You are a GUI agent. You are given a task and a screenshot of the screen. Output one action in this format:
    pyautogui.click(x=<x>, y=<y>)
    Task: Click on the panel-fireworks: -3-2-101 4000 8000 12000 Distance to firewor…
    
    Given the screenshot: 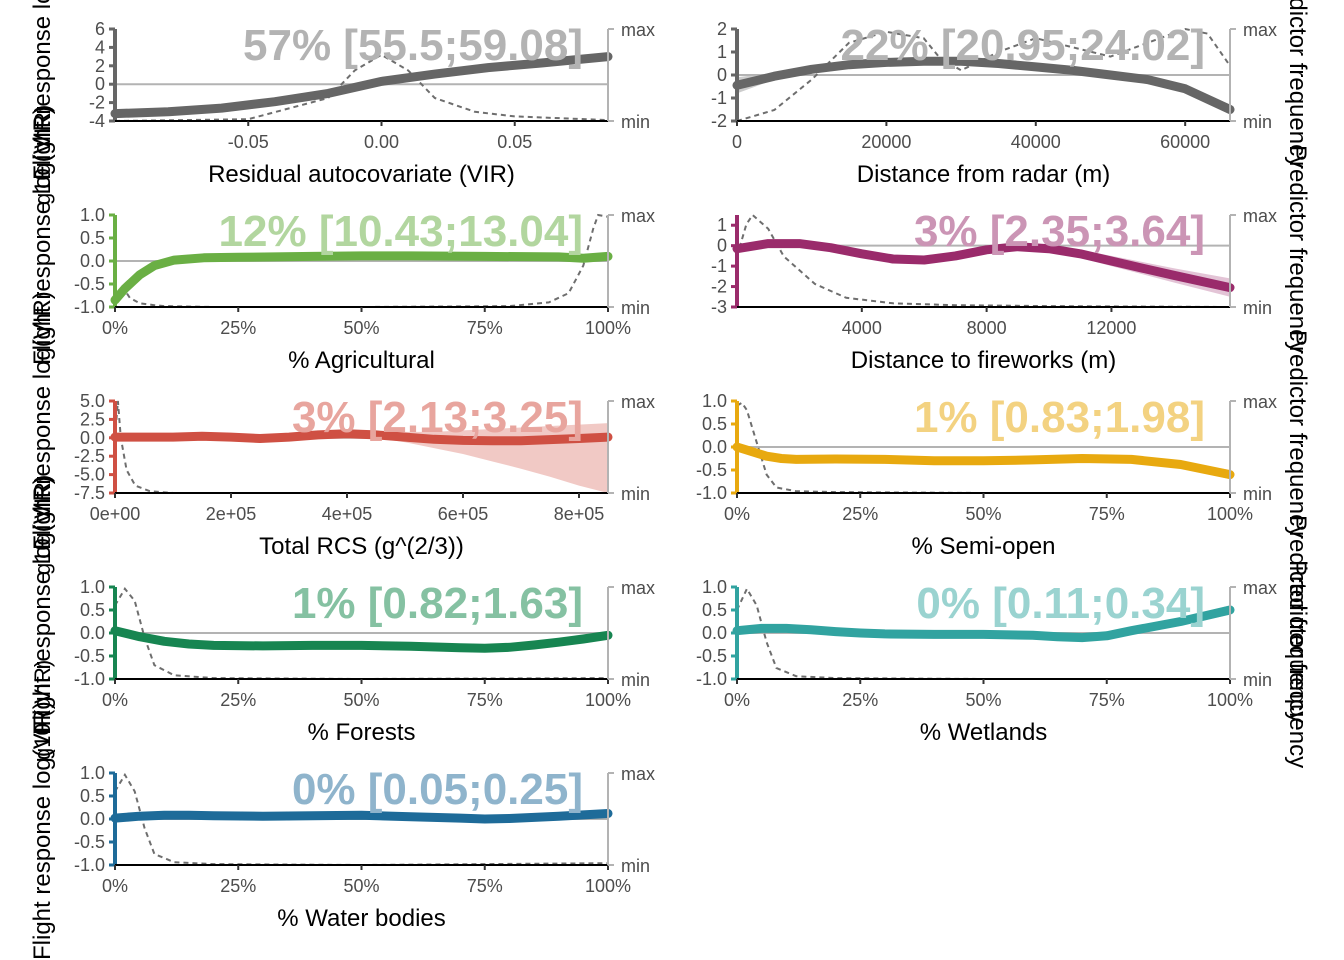 What is the action you would take?
    pyautogui.click(x=994, y=290)
    